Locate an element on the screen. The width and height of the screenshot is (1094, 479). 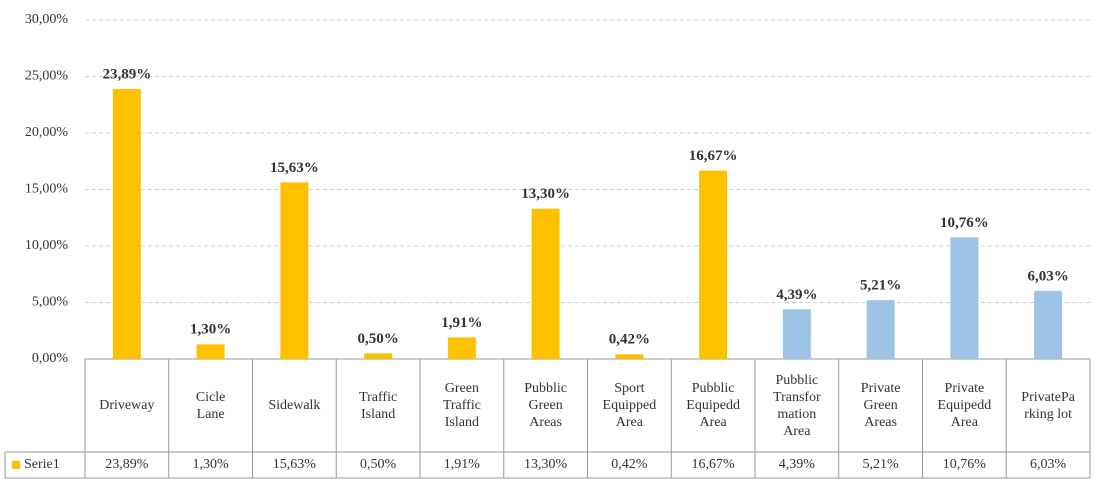
y-tick-label: 25,00% is located at coordinates (47, 76).